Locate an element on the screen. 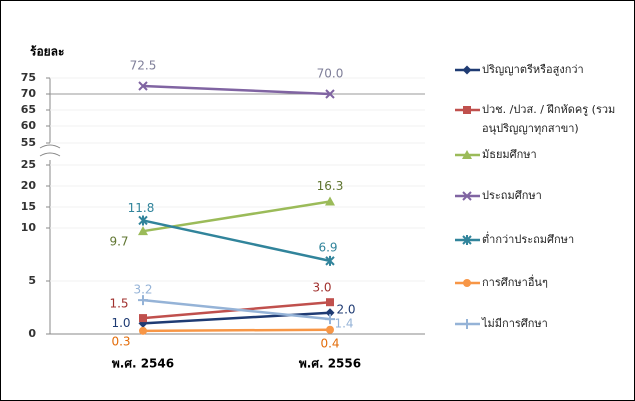 This screenshot has height=401, width=635. data-label: 1.5 is located at coordinates (118, 304).